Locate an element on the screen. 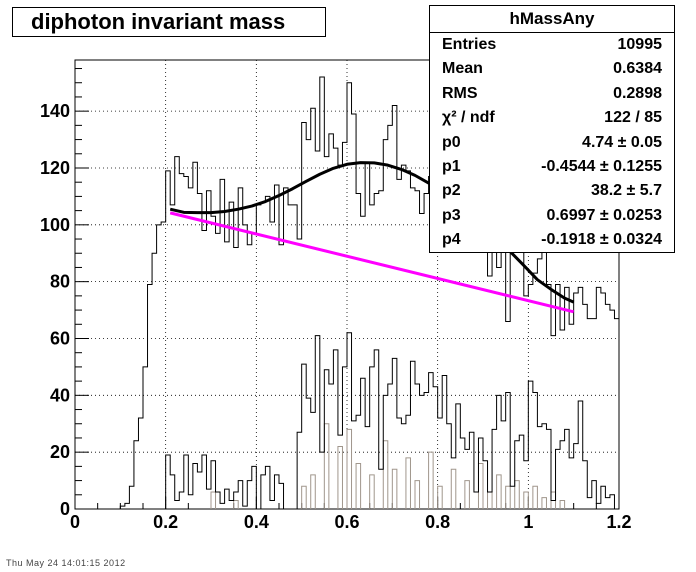 This screenshot has width=696, height=572. stats-row: p1 -0.4544 ± 0.1255 is located at coordinates (552, 167).